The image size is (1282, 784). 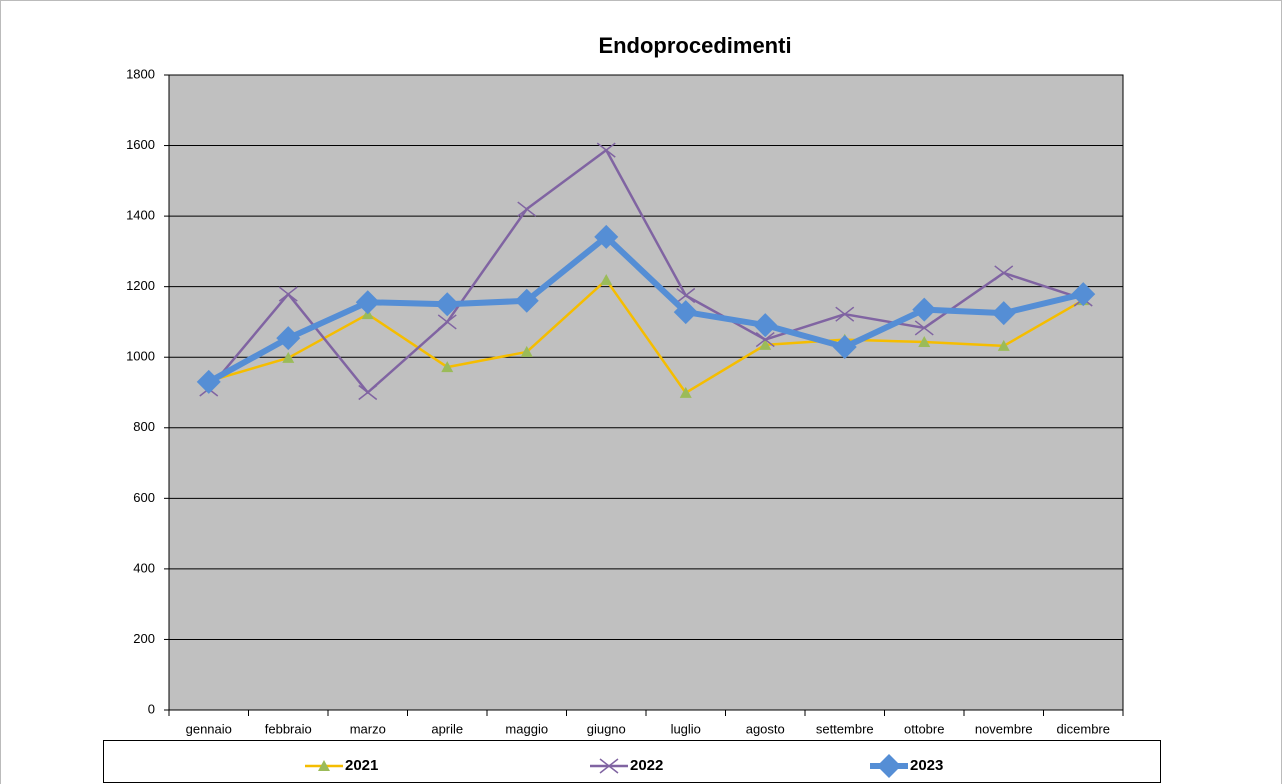 I want to click on legend, so click(x=632, y=761).